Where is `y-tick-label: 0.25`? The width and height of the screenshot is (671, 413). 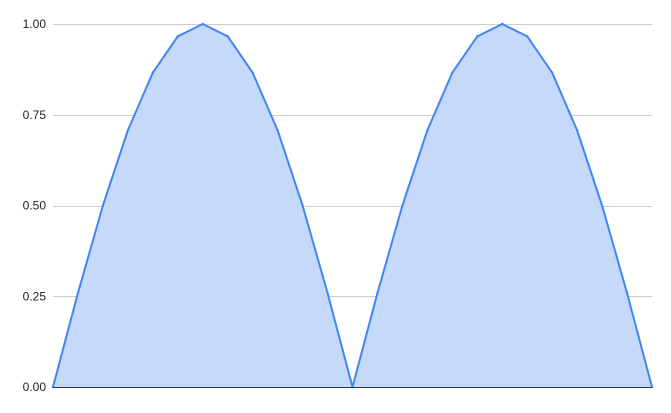 y-tick-label: 0.25 is located at coordinates (35, 296).